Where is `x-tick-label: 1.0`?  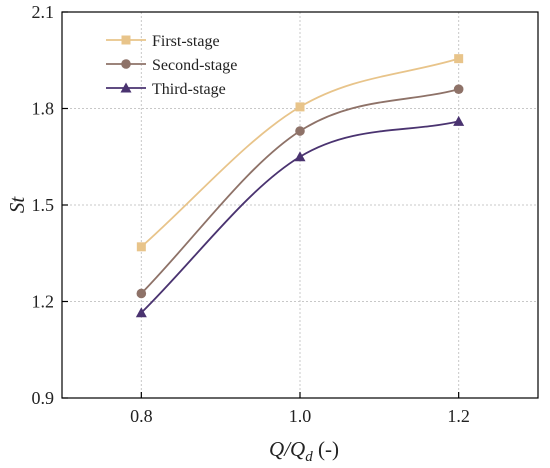 x-tick-label: 1.0 is located at coordinates (300, 416).